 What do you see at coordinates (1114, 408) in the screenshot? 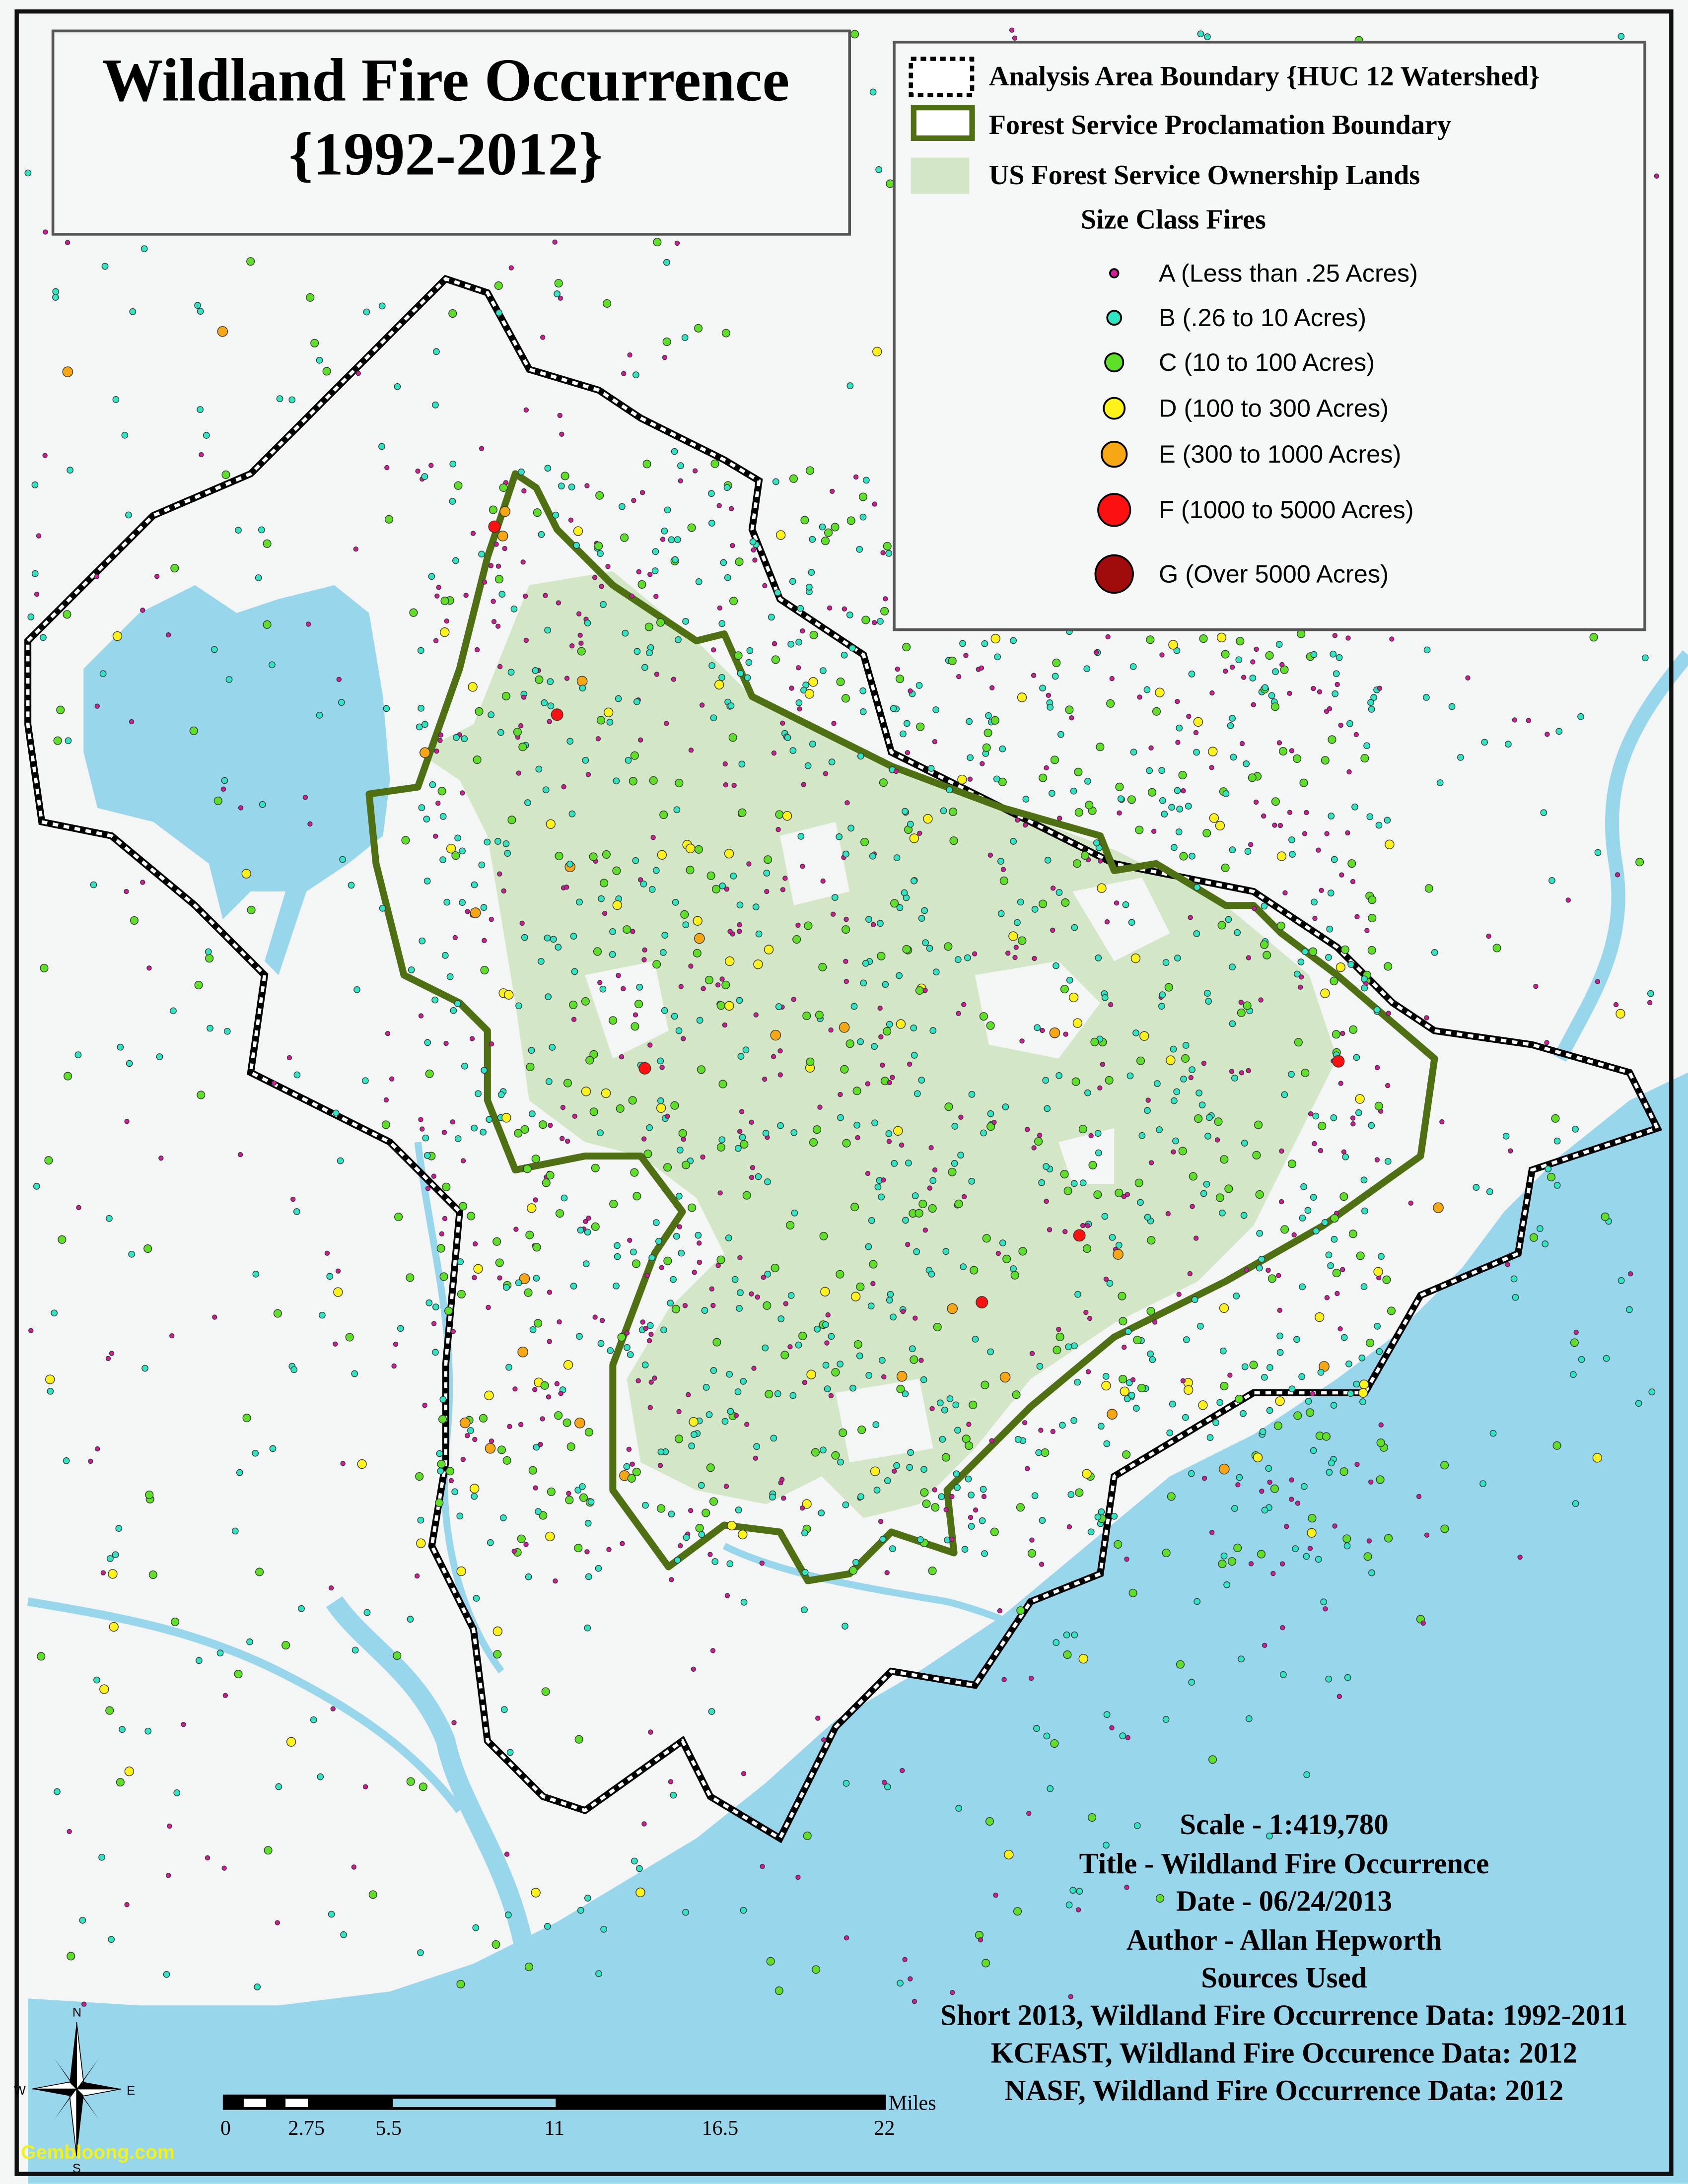
I see `size-class-d-symbol` at bounding box center [1114, 408].